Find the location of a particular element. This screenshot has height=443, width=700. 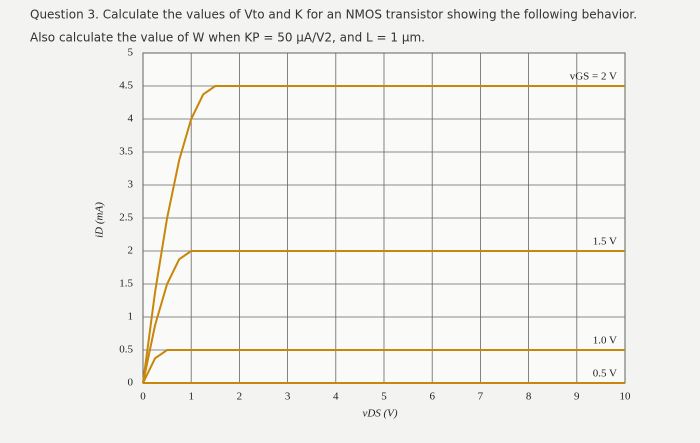

series-label: 1.0 V is located at coordinates (605, 341).